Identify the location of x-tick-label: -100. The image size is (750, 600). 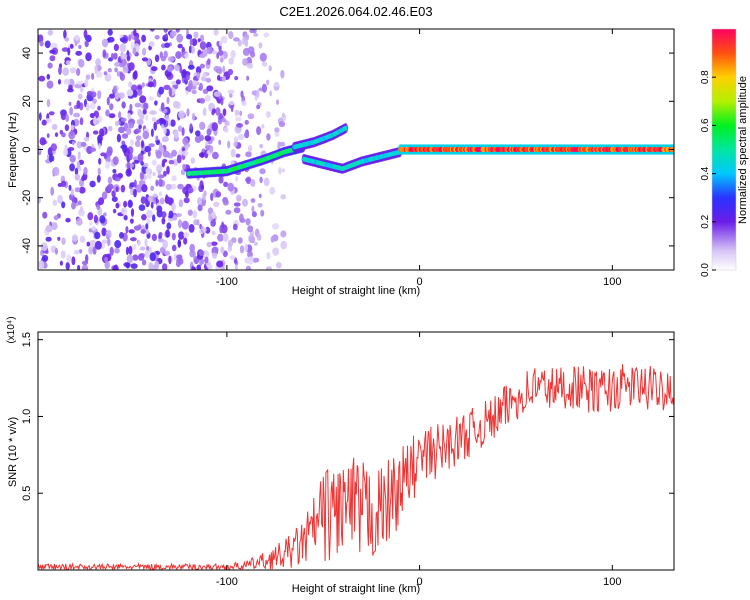
(227, 582).